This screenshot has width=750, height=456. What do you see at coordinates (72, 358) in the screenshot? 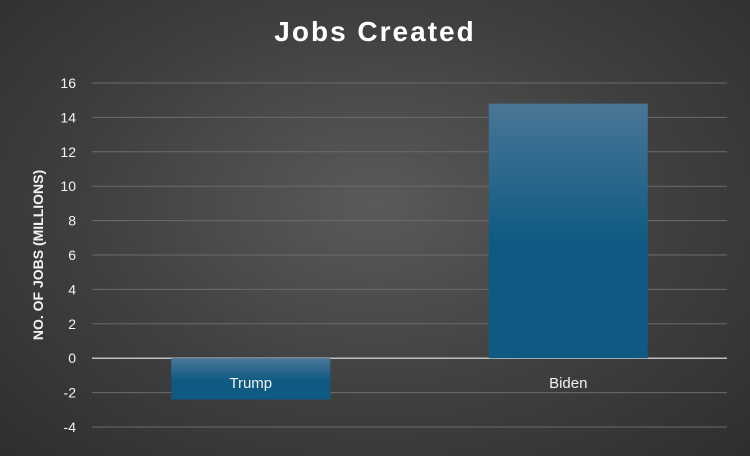
I see `y-tick-label: 0` at bounding box center [72, 358].